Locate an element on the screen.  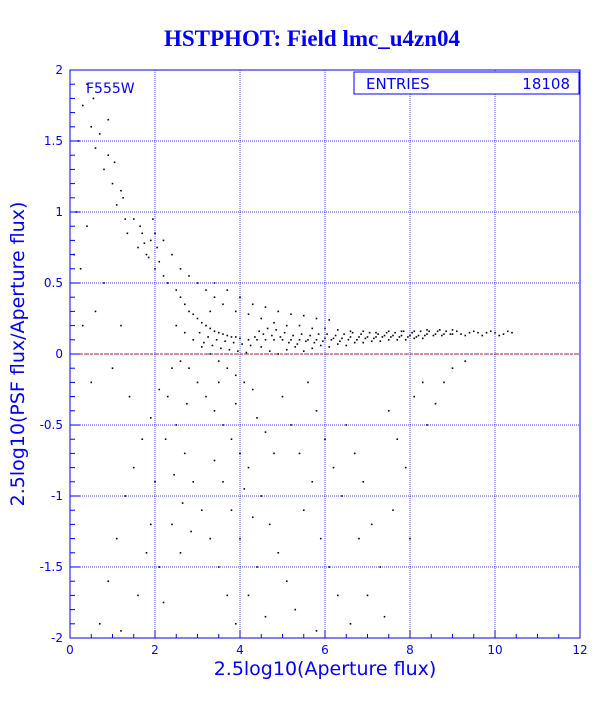
x-tick-label: 8 is located at coordinates (410, 650).